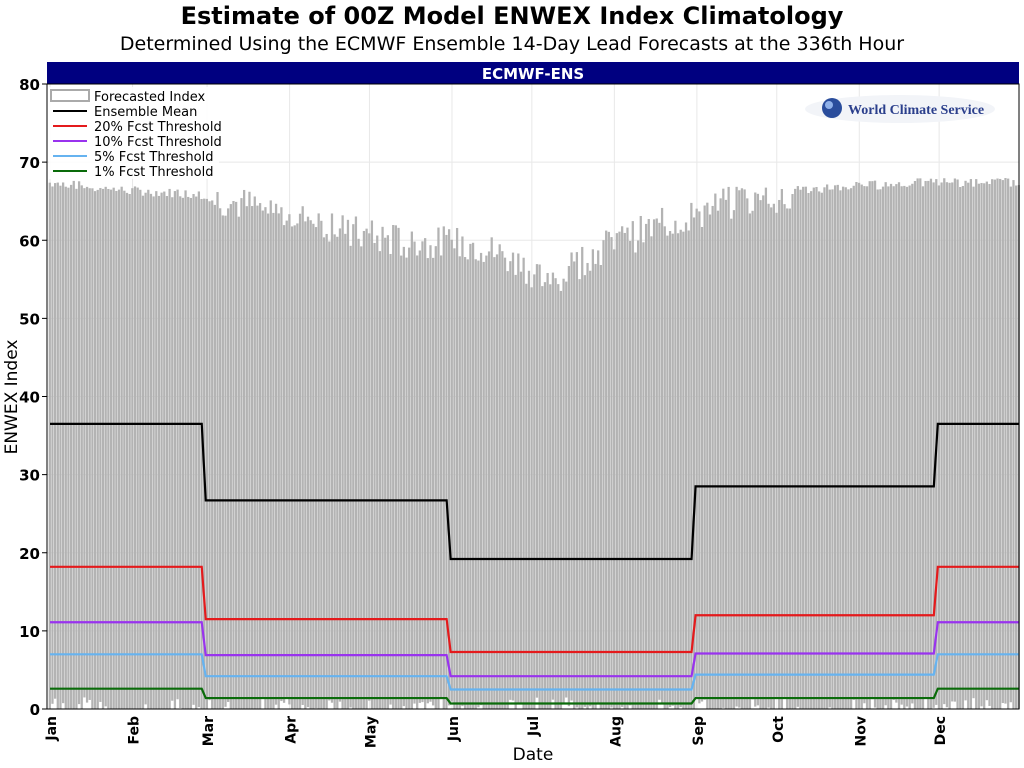 Image resolution: width=1024 pixels, height=768 pixels. I want to click on series-line-1-fcst-threshold, so click(534, 696).